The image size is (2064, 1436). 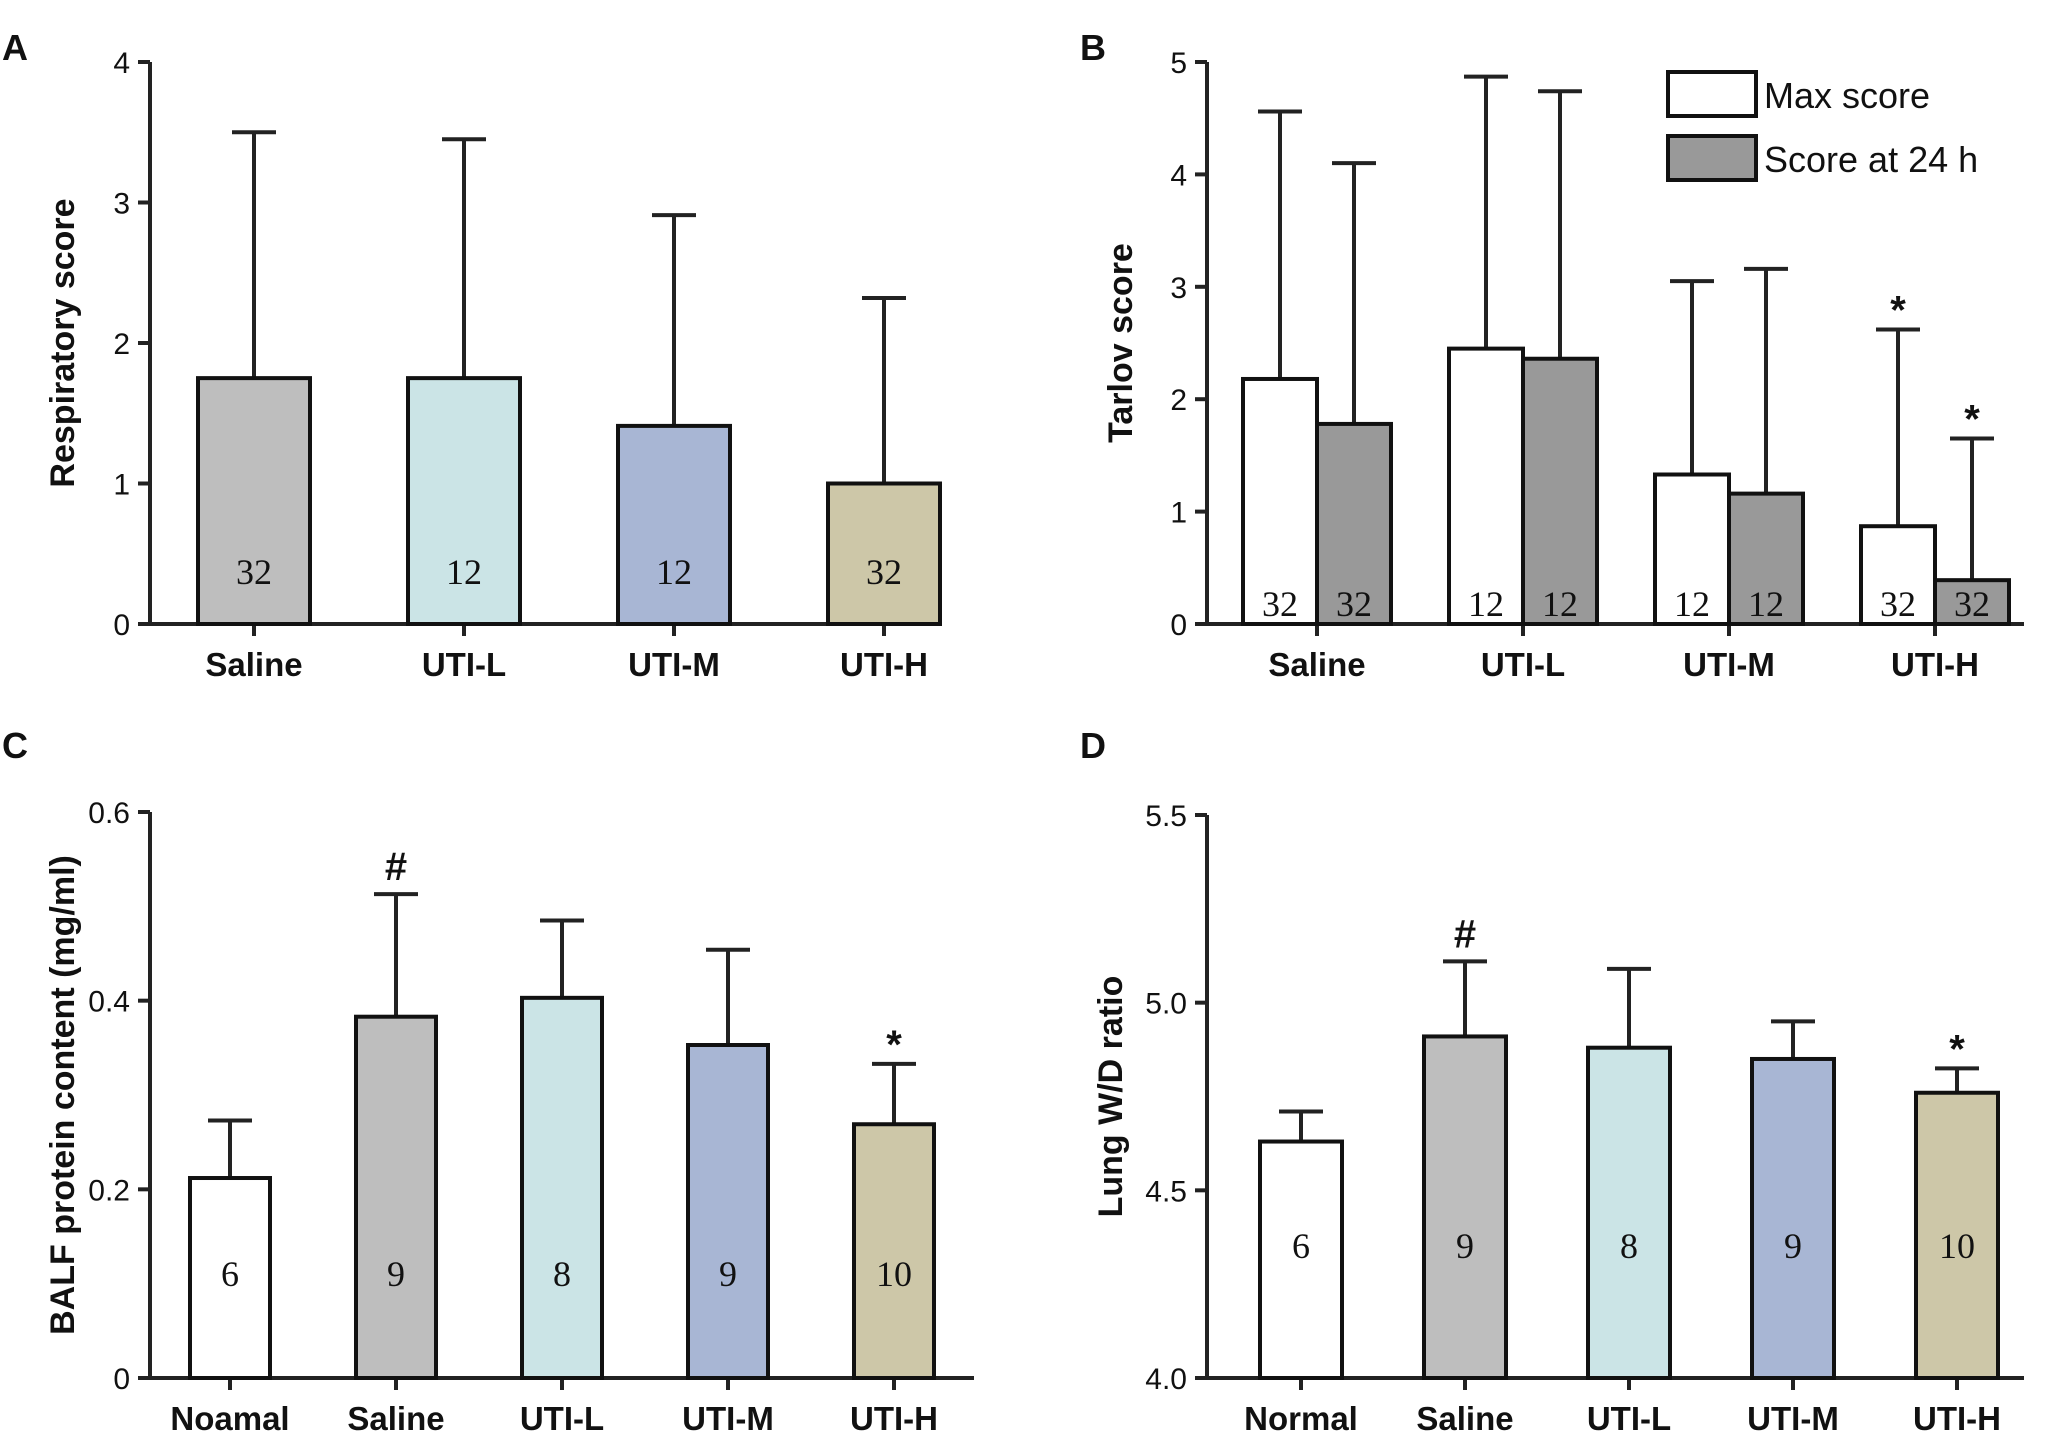 I want to click on y-tick-label: 5.5, so click(x=1166, y=816).